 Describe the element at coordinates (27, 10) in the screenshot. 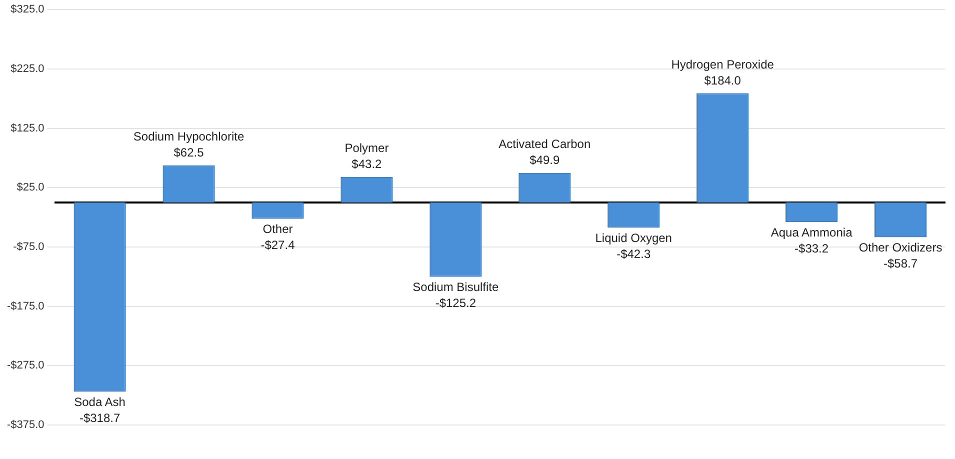

I see `y-tick-label: $325.0` at that location.